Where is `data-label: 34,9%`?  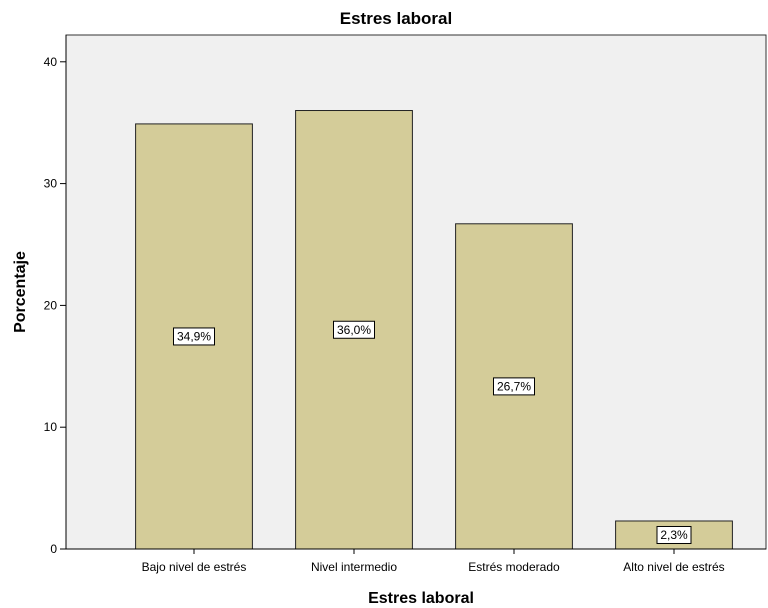 data-label: 34,9% is located at coordinates (194, 336).